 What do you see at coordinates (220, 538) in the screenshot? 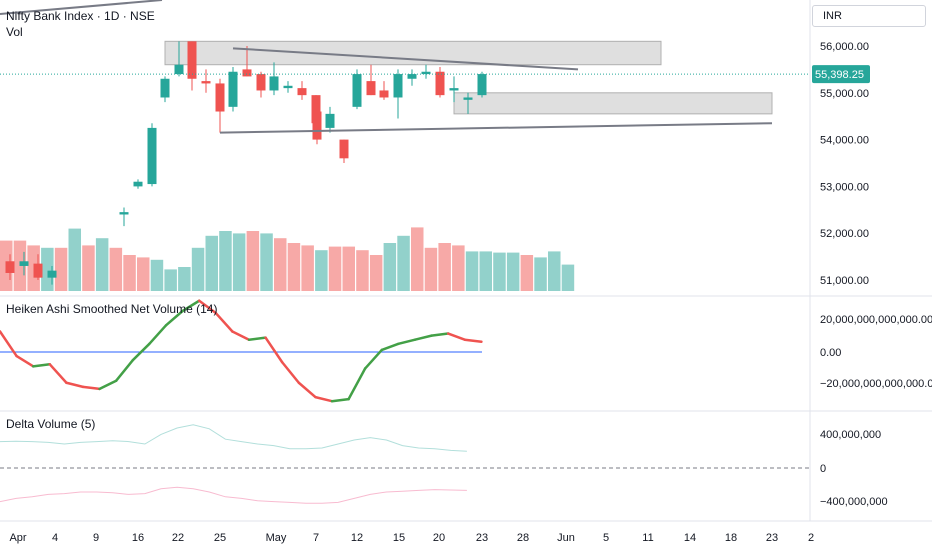
I see `time-tick-label: 25` at bounding box center [220, 538].